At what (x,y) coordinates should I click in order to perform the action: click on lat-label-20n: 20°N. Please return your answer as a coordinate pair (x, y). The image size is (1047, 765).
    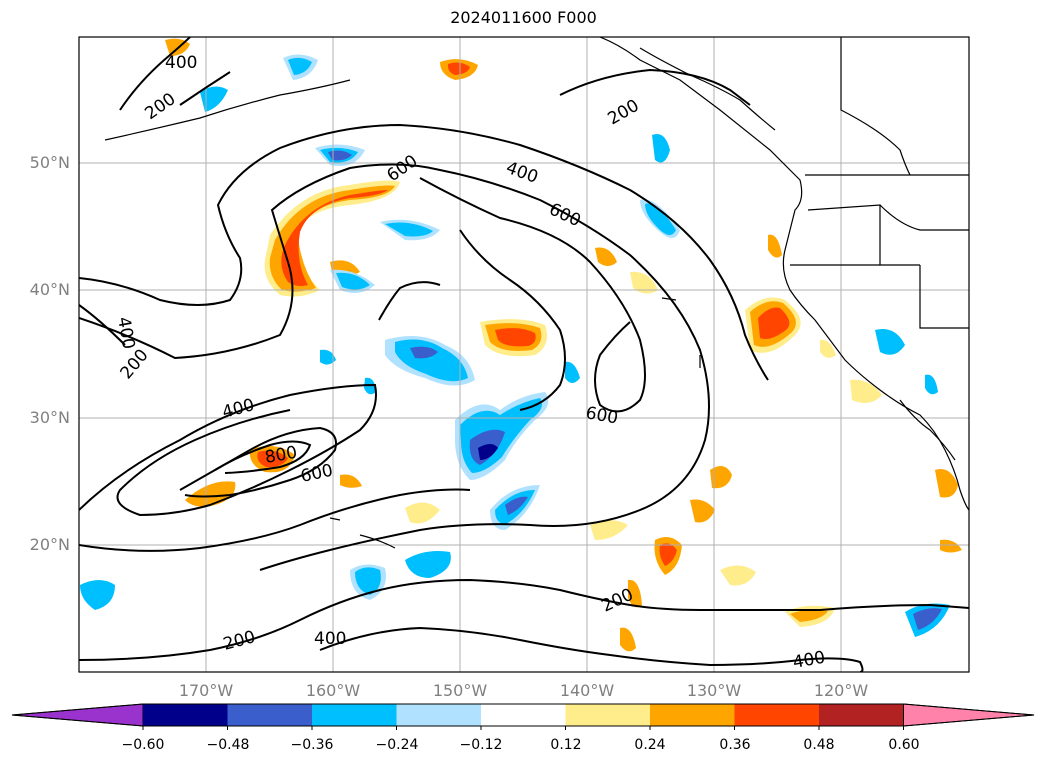
    Looking at the image, I should click on (49, 544).